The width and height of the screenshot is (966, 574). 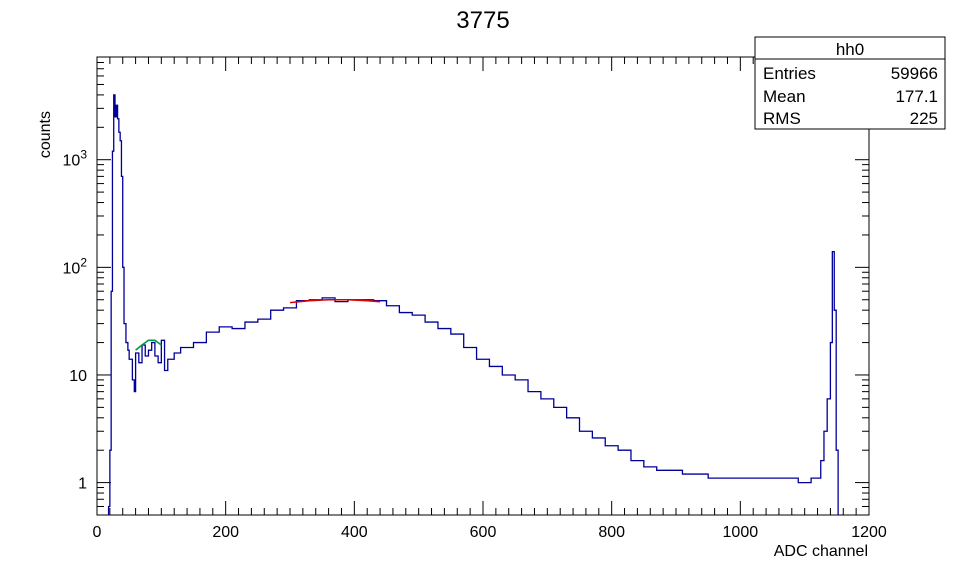 I want to click on stats-entries-label: Entries, so click(x=789, y=73).